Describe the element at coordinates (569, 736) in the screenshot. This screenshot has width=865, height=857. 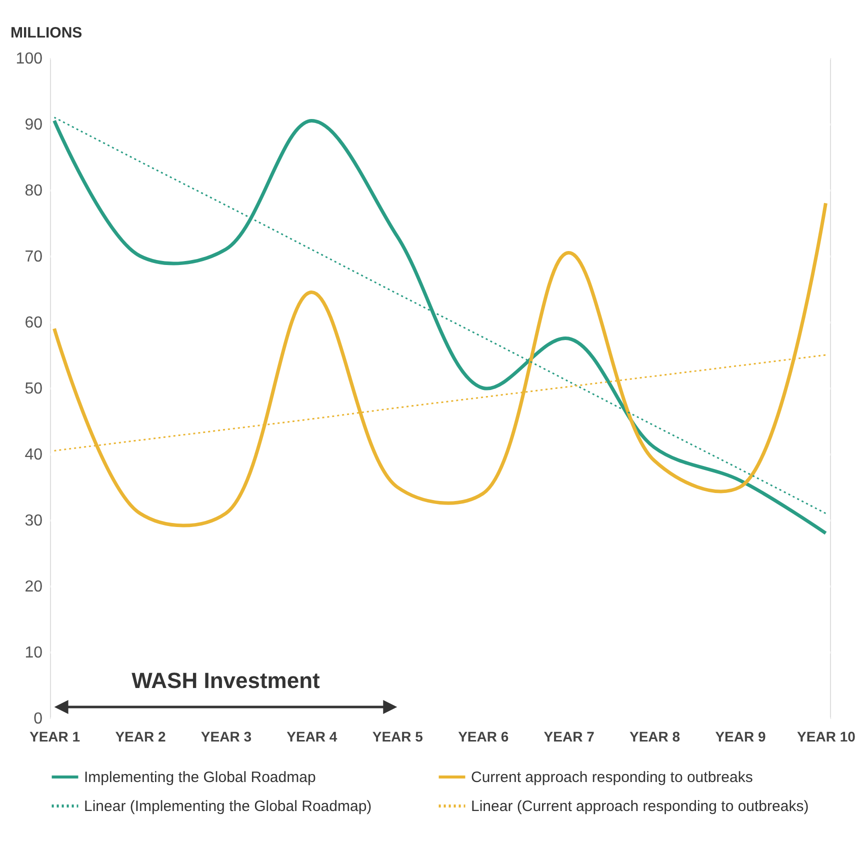
I see `x-tick-label: YEAR 7` at that location.